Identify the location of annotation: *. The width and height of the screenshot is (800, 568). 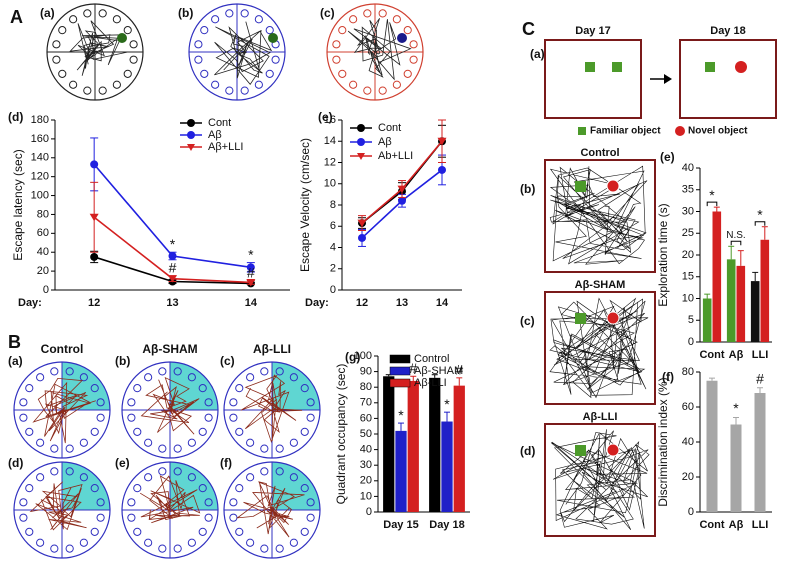
(760, 214).